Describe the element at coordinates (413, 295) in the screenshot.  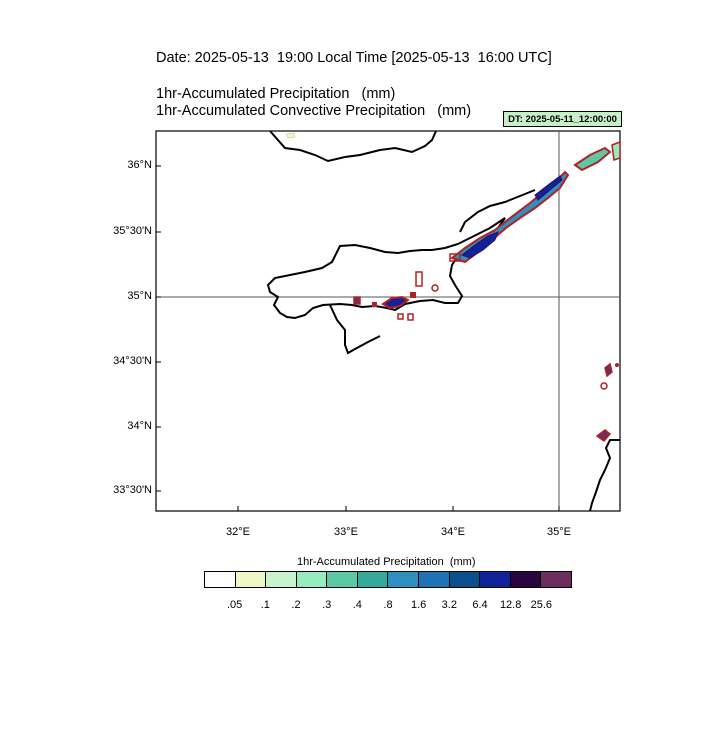
I see `precip-cell-s4` at that location.